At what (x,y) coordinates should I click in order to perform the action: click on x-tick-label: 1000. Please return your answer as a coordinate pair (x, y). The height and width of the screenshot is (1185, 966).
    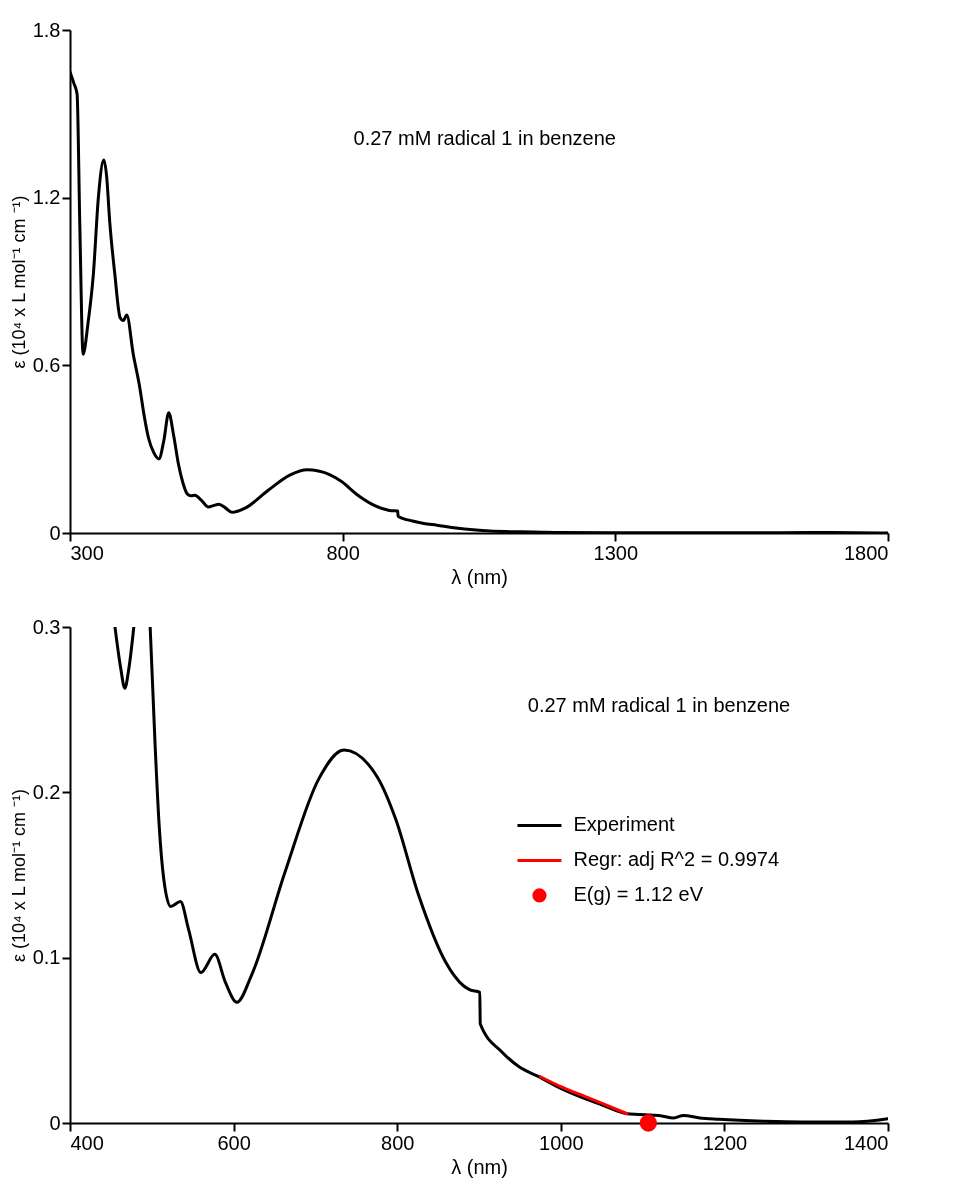
    Looking at the image, I should click on (561, 1142).